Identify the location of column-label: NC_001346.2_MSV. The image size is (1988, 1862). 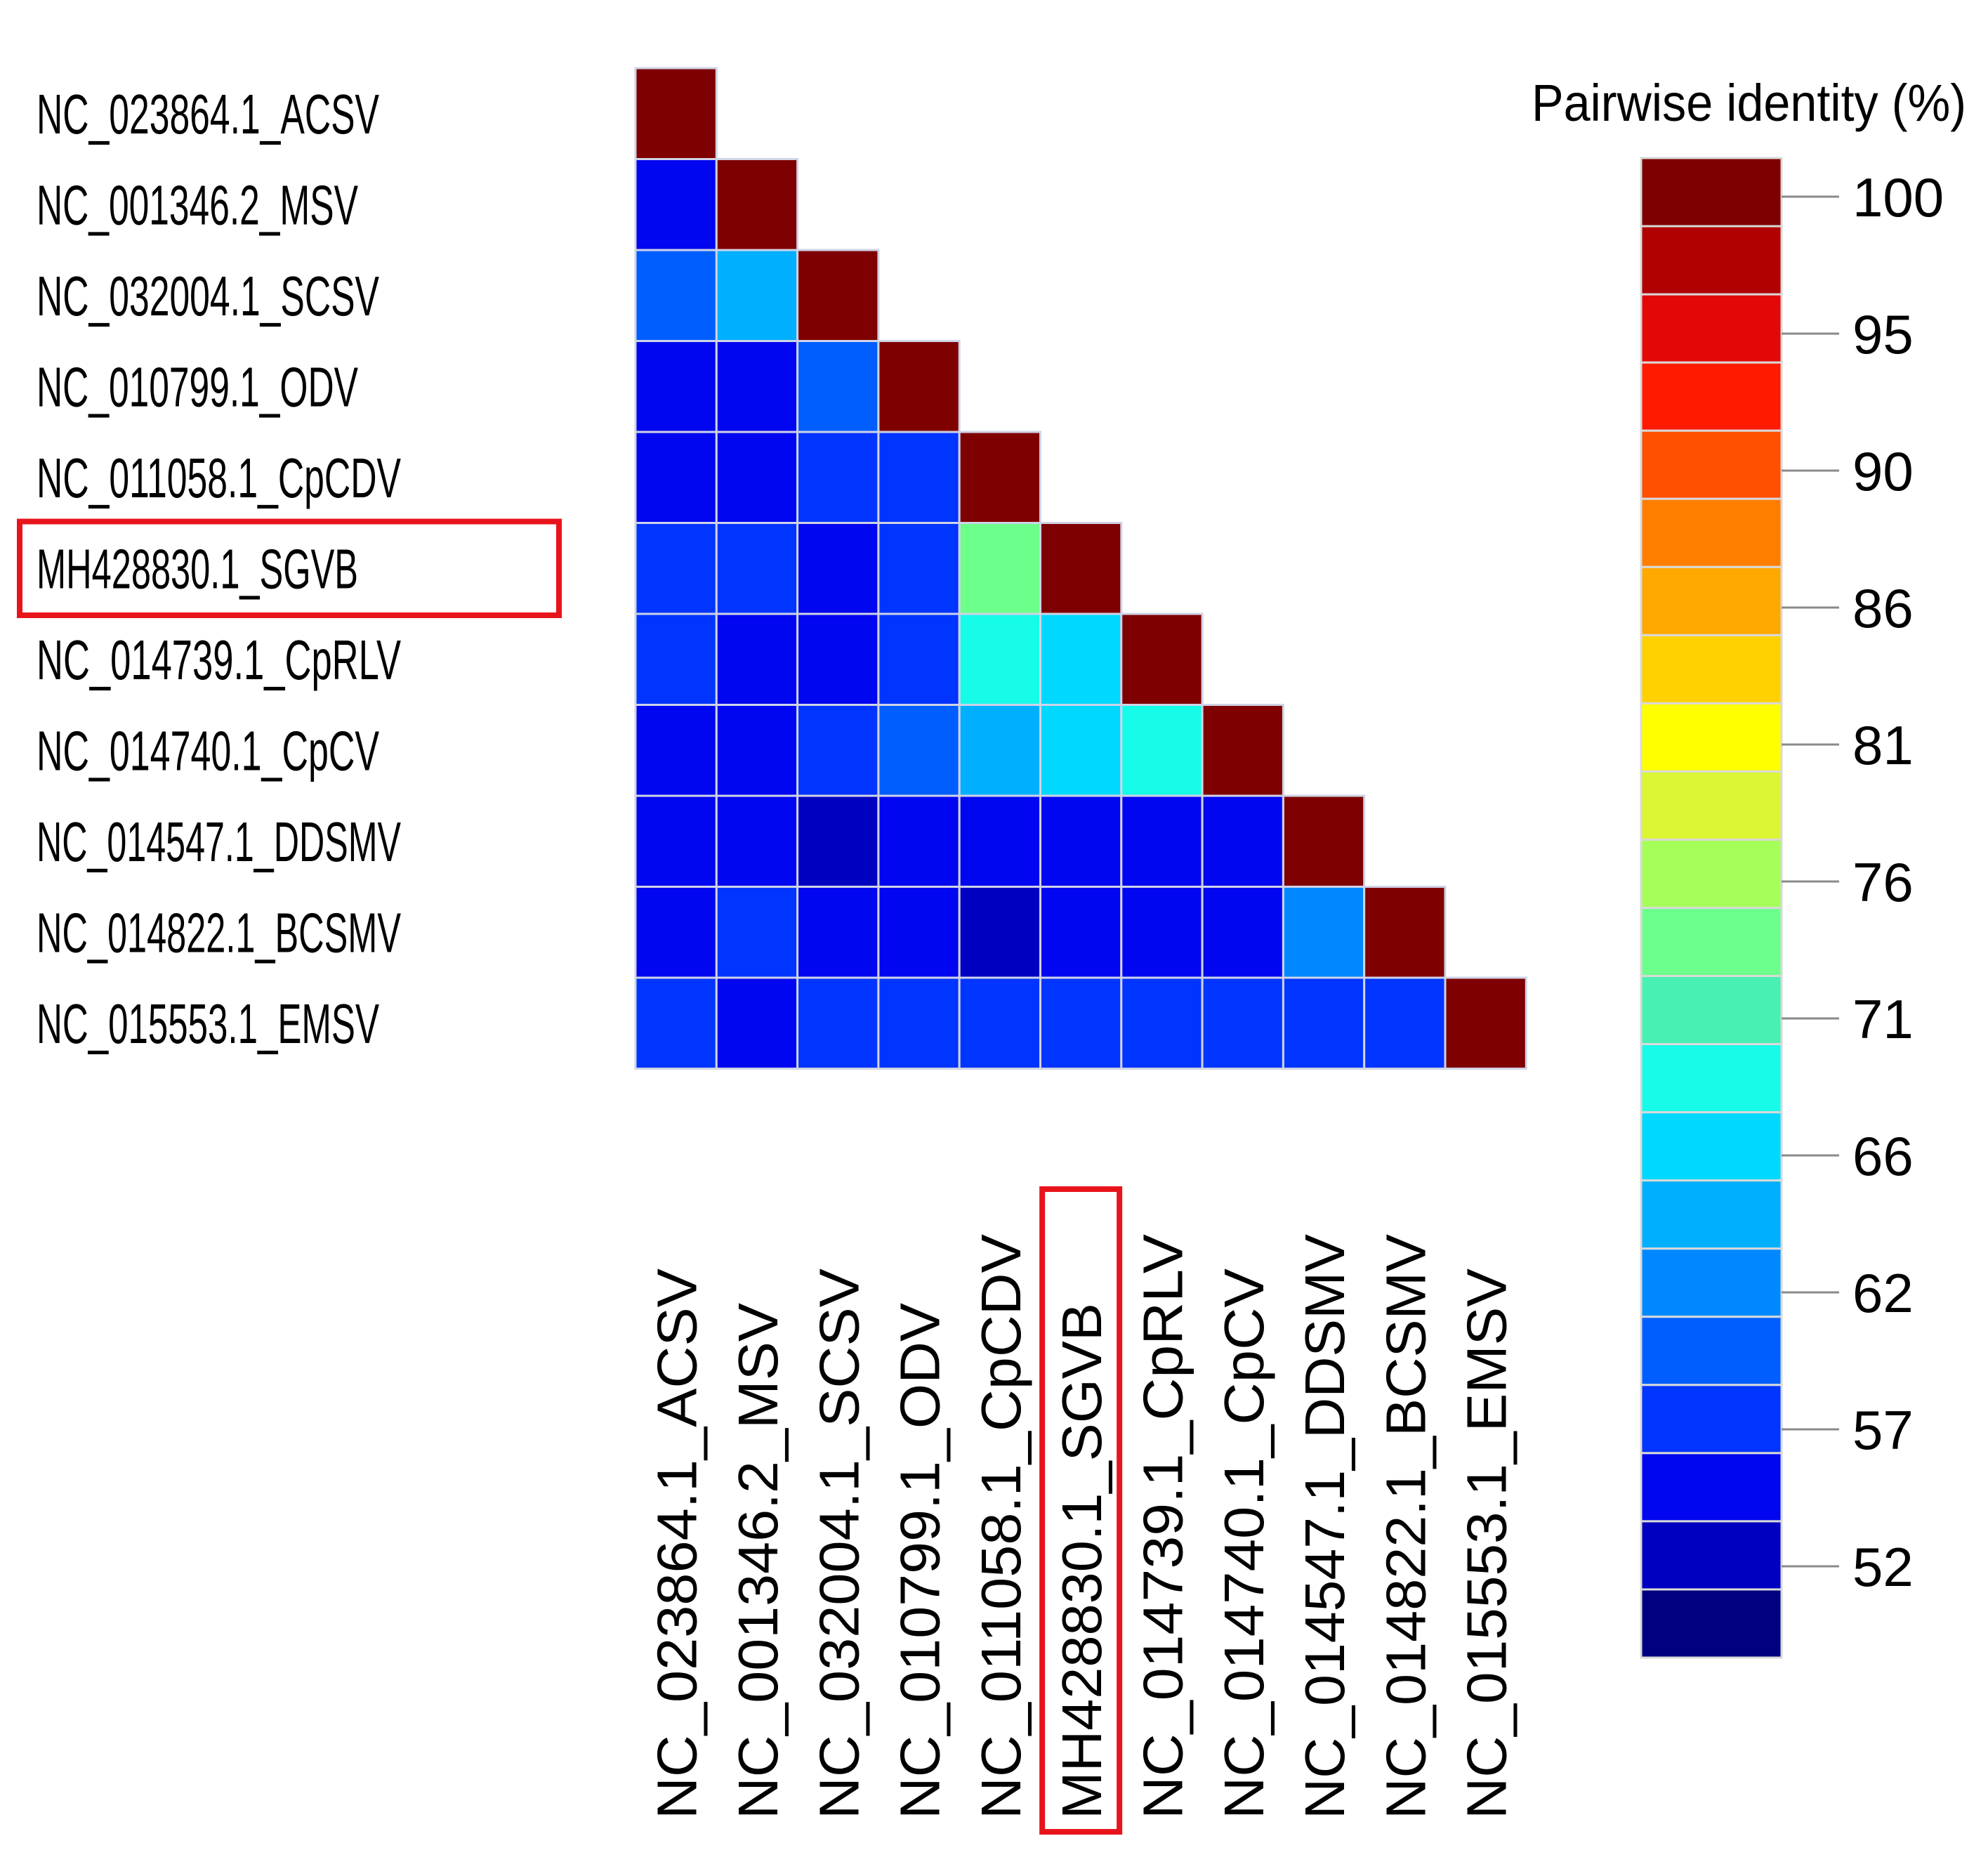
(758, 1560).